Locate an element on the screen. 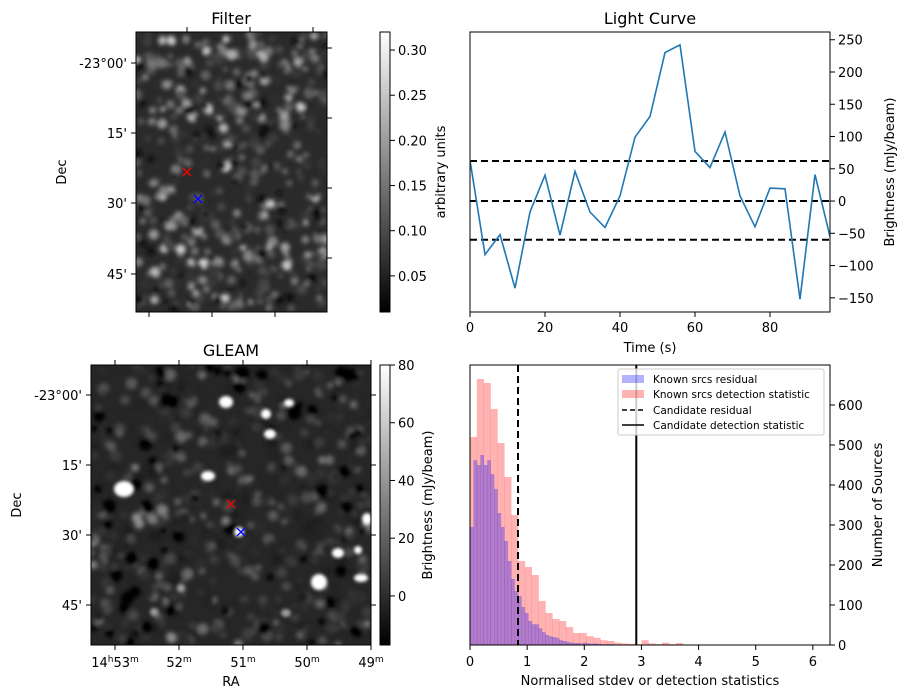 This screenshot has height=699, width=907. gleam-ytick-label: 15' is located at coordinates (72, 466).